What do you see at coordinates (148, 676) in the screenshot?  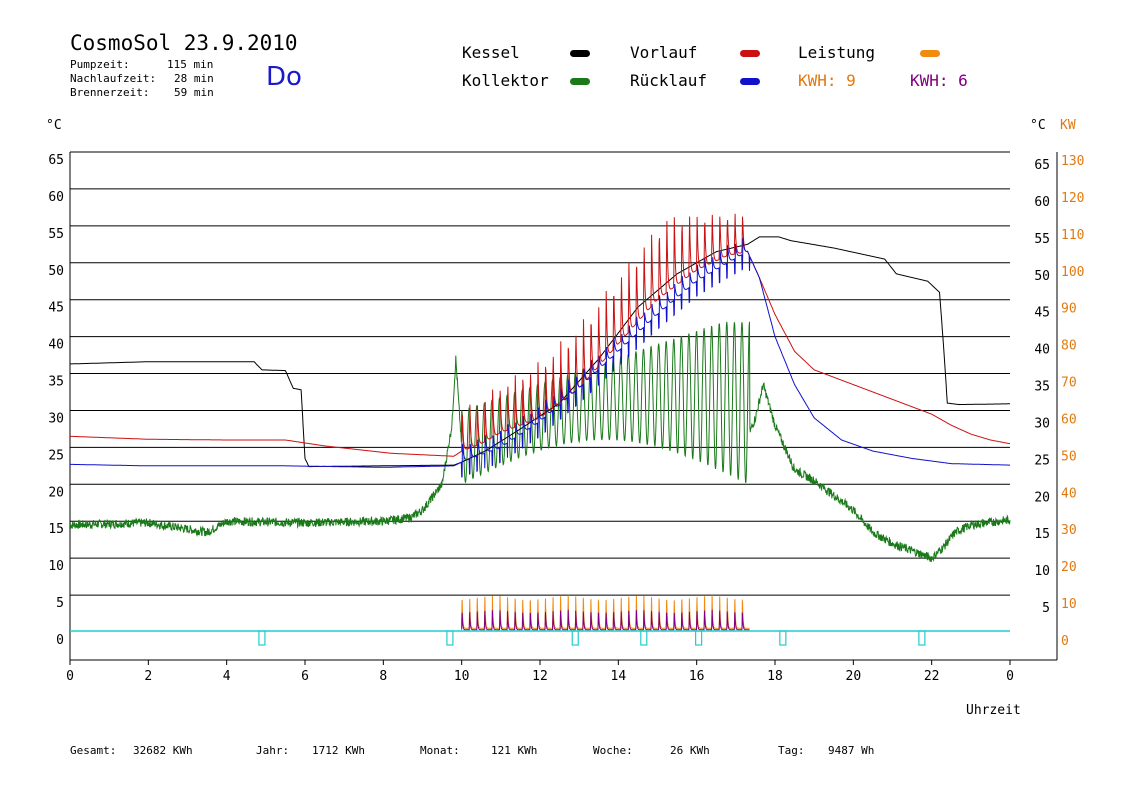 I see `x-tick-label: 2` at bounding box center [148, 676].